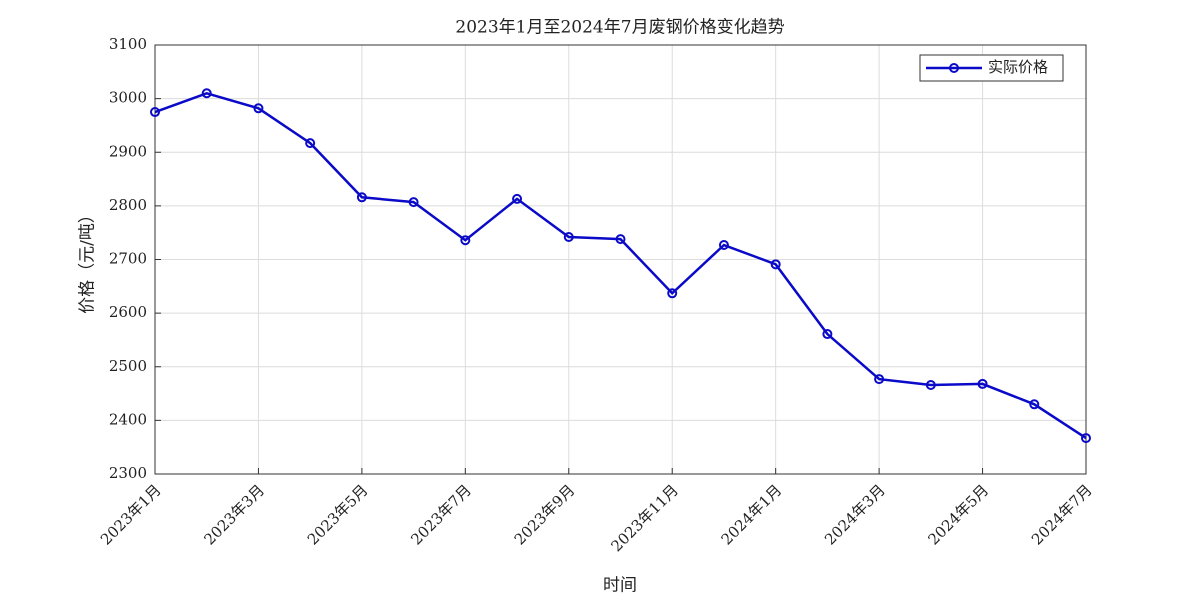 The height and width of the screenshot is (600, 1200). Describe the element at coordinates (128, 205) in the screenshot. I see `y-tick-label: 2800` at that location.